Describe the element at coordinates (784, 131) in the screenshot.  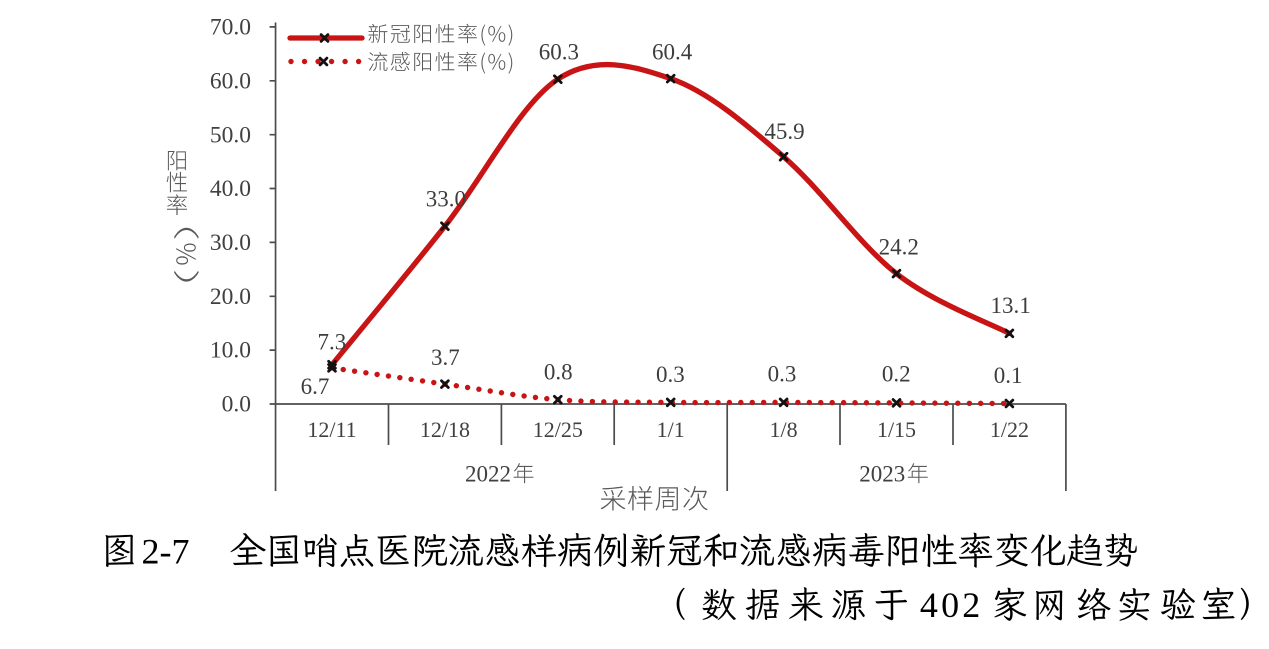
I see `svg-text: 45.9` at that location.